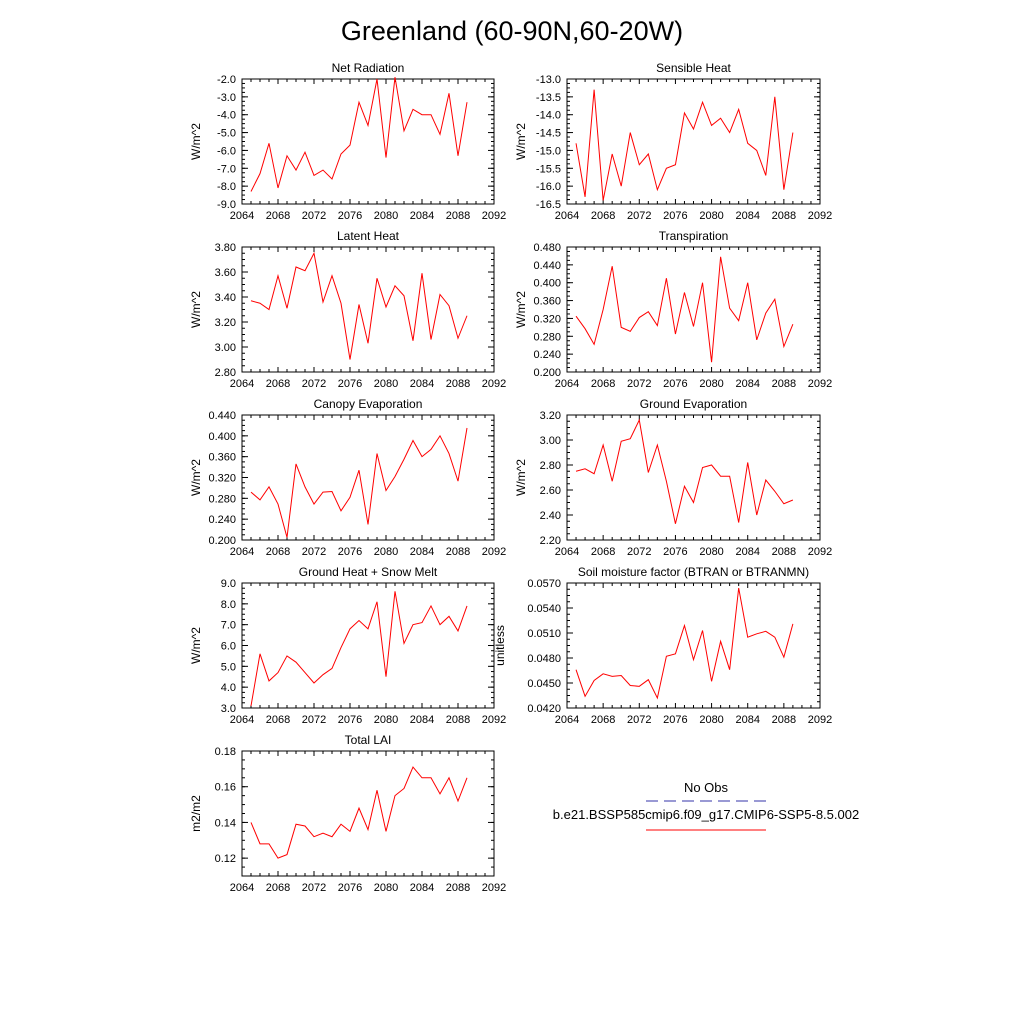 The image size is (1024, 1024). What do you see at coordinates (548, 169) in the screenshot?
I see `y-tick-label: -15.5` at bounding box center [548, 169].